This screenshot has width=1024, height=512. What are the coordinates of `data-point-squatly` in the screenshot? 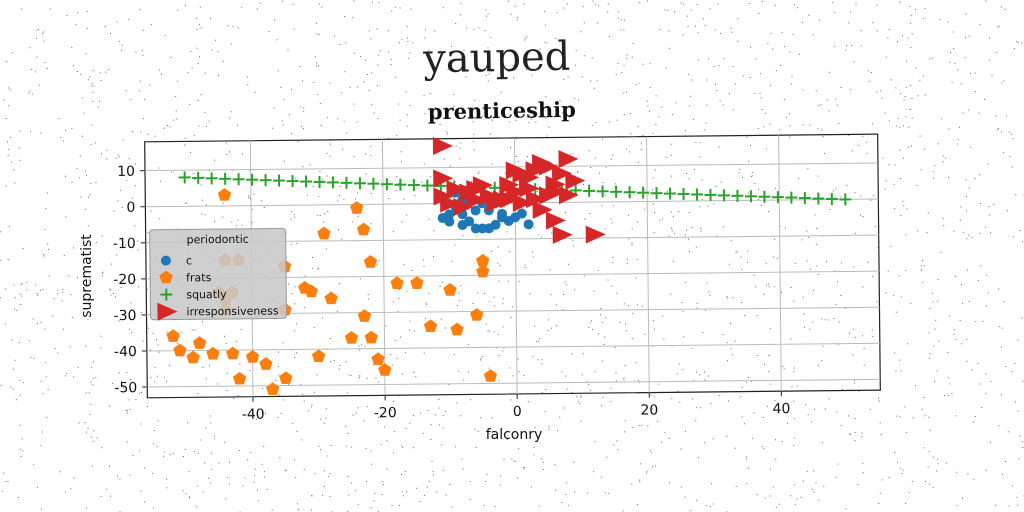 It's located at (413, 185).